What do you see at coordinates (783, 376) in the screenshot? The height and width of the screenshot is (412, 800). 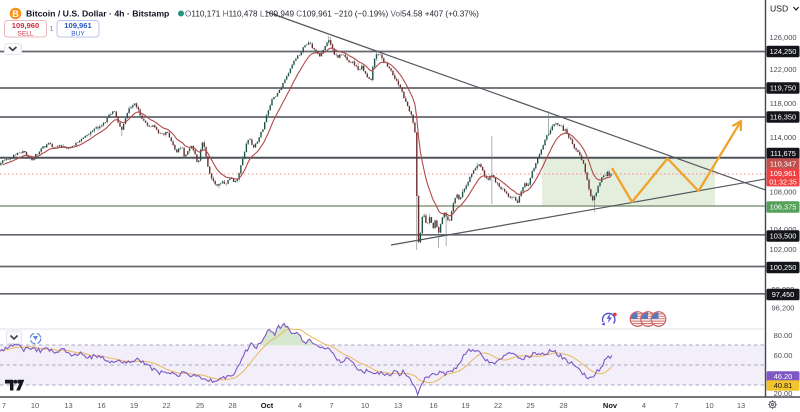 I see `svg-text: 46.20` at bounding box center [783, 376].